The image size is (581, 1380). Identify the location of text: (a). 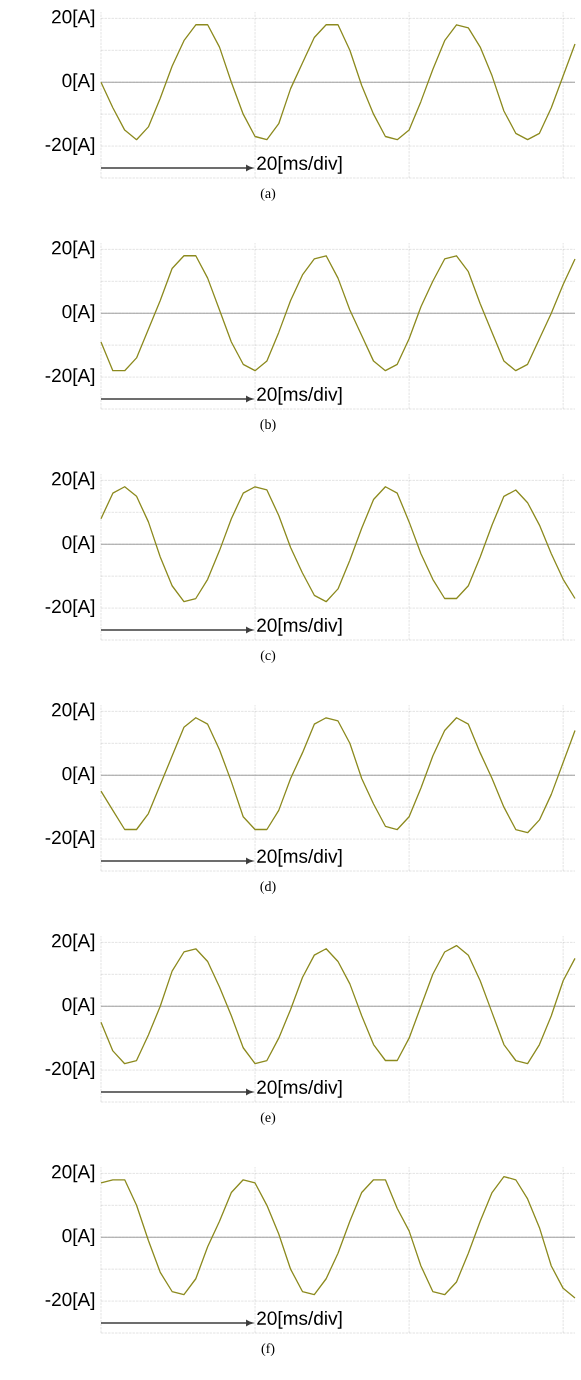
(268, 194).